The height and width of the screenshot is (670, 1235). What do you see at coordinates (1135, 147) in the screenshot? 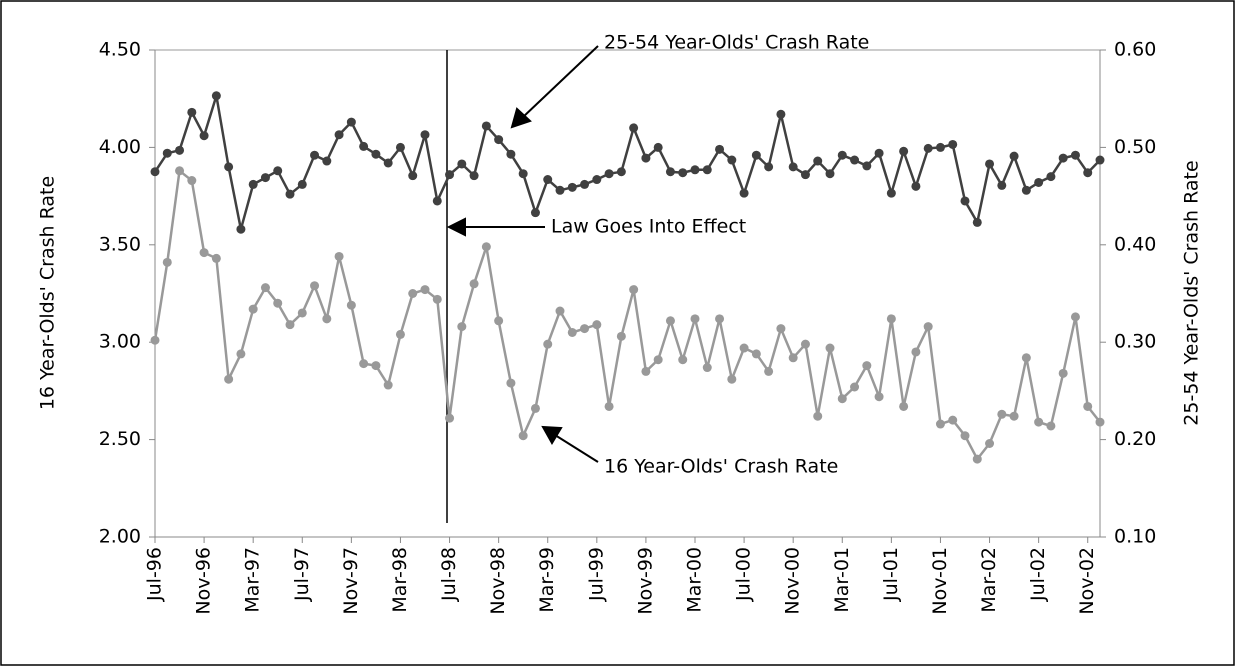
I see `y2-tick-label: 0.50` at bounding box center [1135, 147].